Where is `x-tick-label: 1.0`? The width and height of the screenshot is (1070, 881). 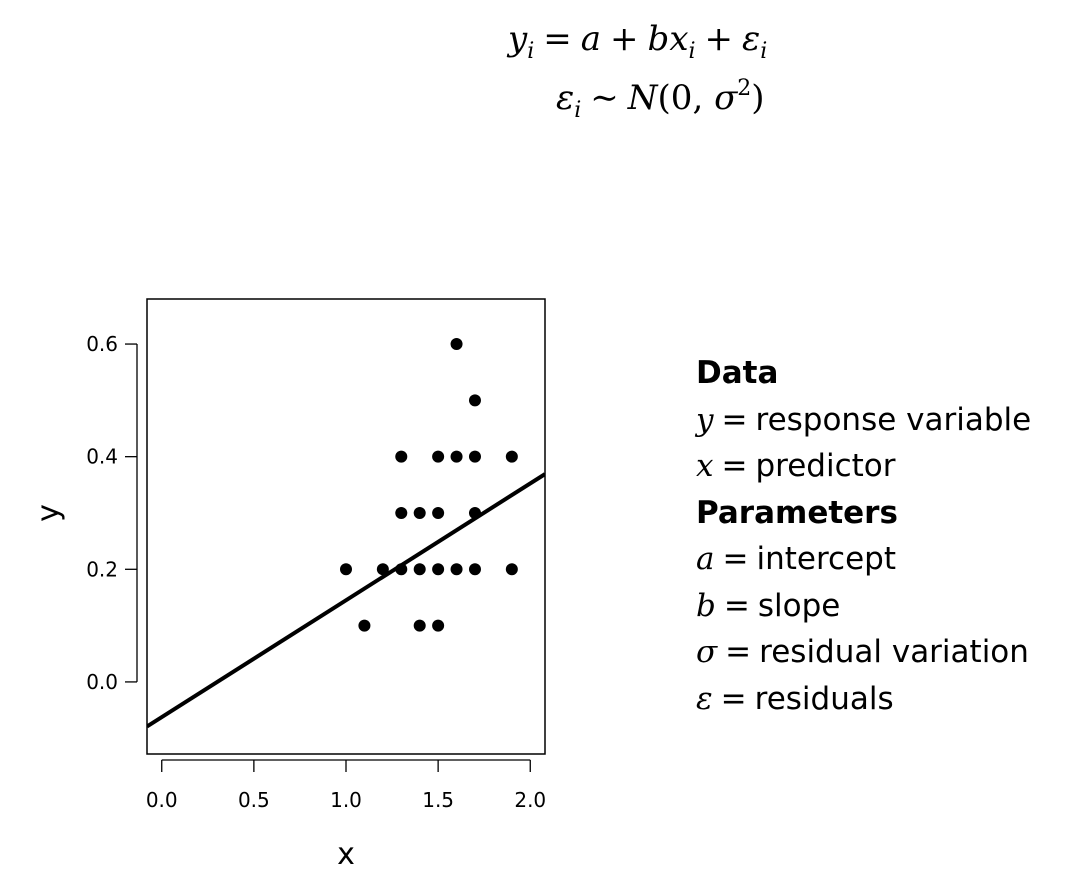 x-tick-label: 1.0 is located at coordinates (346, 800).